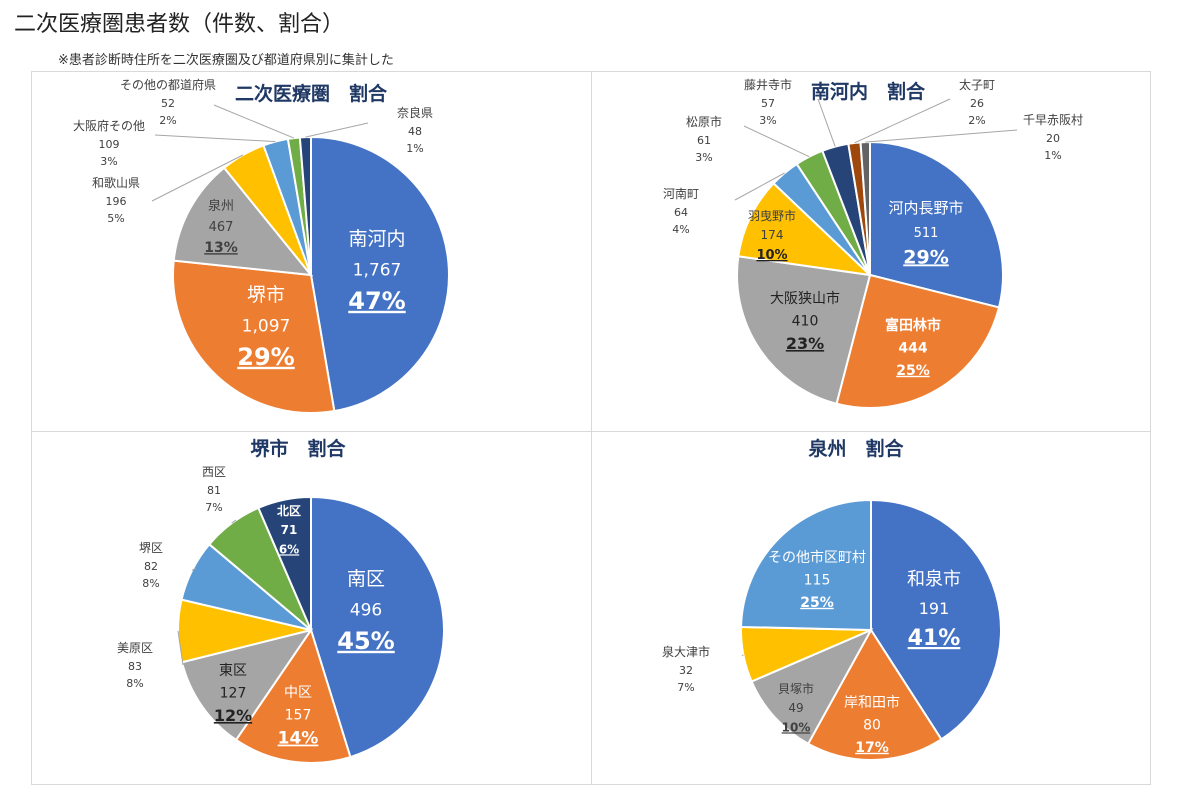 The image size is (1180, 799). I want to click on slice-label: 富田林市, so click(913, 325).